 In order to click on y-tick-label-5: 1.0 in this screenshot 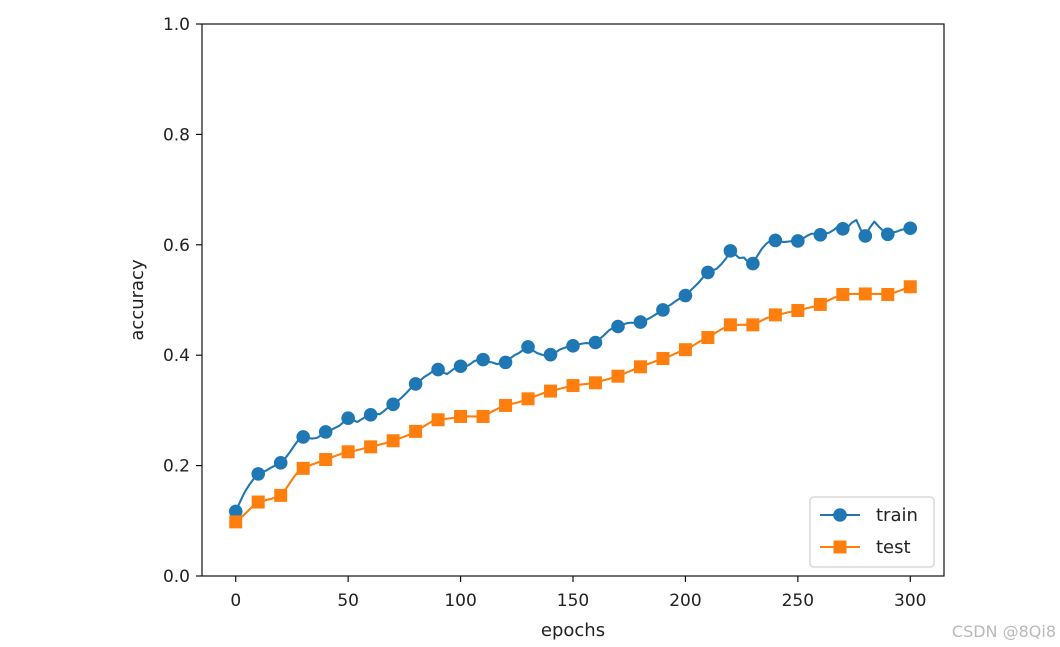, I will do `click(176, 25)`.